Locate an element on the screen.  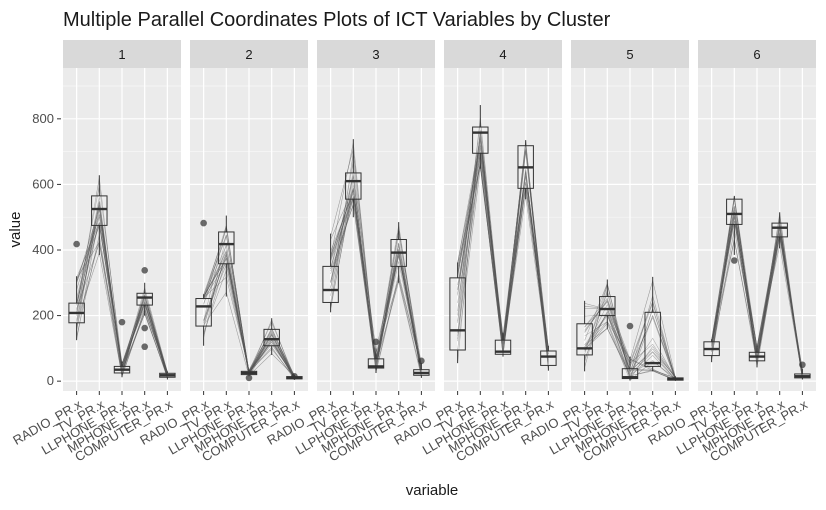
facet-strip-label: 5 is located at coordinates (629, 54).